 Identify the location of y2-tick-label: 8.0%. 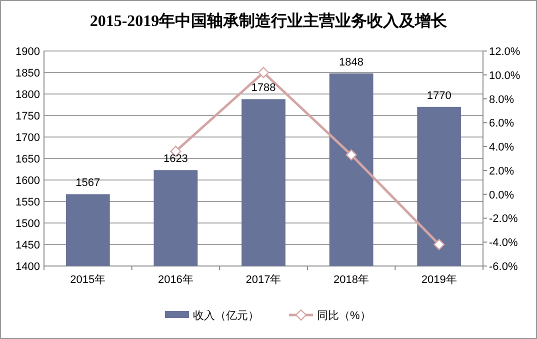
(501, 100).